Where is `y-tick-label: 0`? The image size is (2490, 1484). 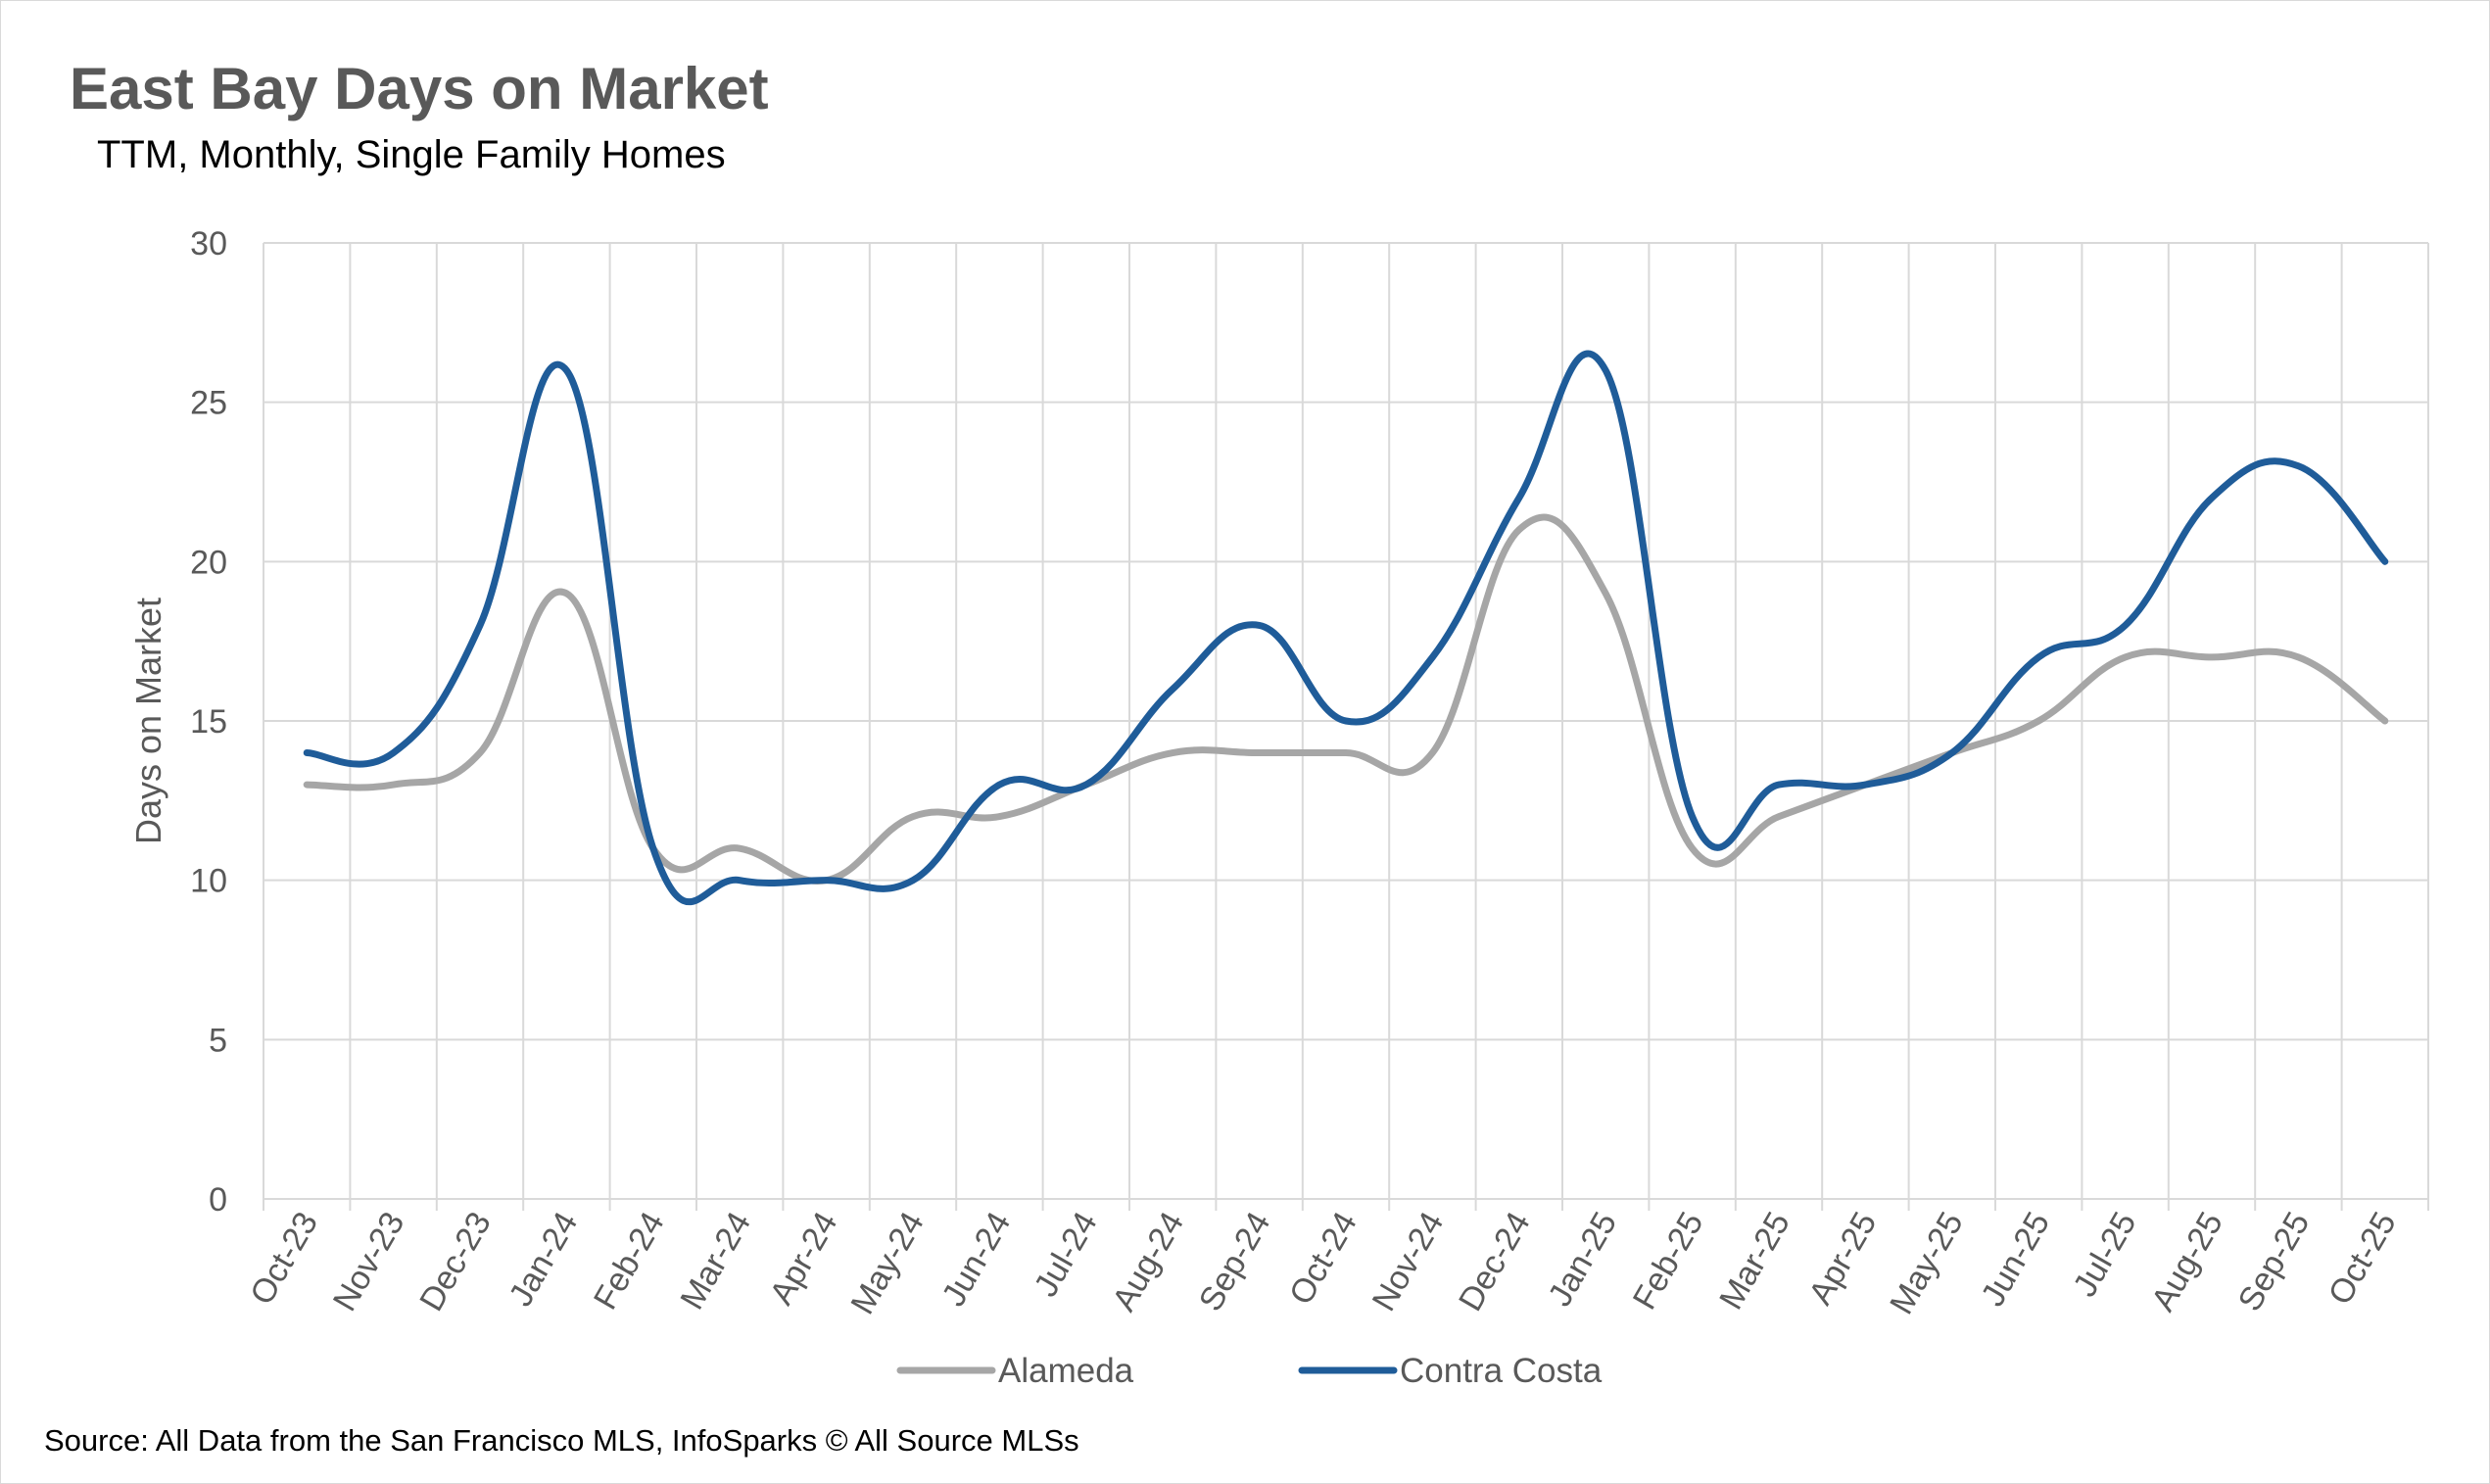 y-tick-label: 0 is located at coordinates (218, 1200).